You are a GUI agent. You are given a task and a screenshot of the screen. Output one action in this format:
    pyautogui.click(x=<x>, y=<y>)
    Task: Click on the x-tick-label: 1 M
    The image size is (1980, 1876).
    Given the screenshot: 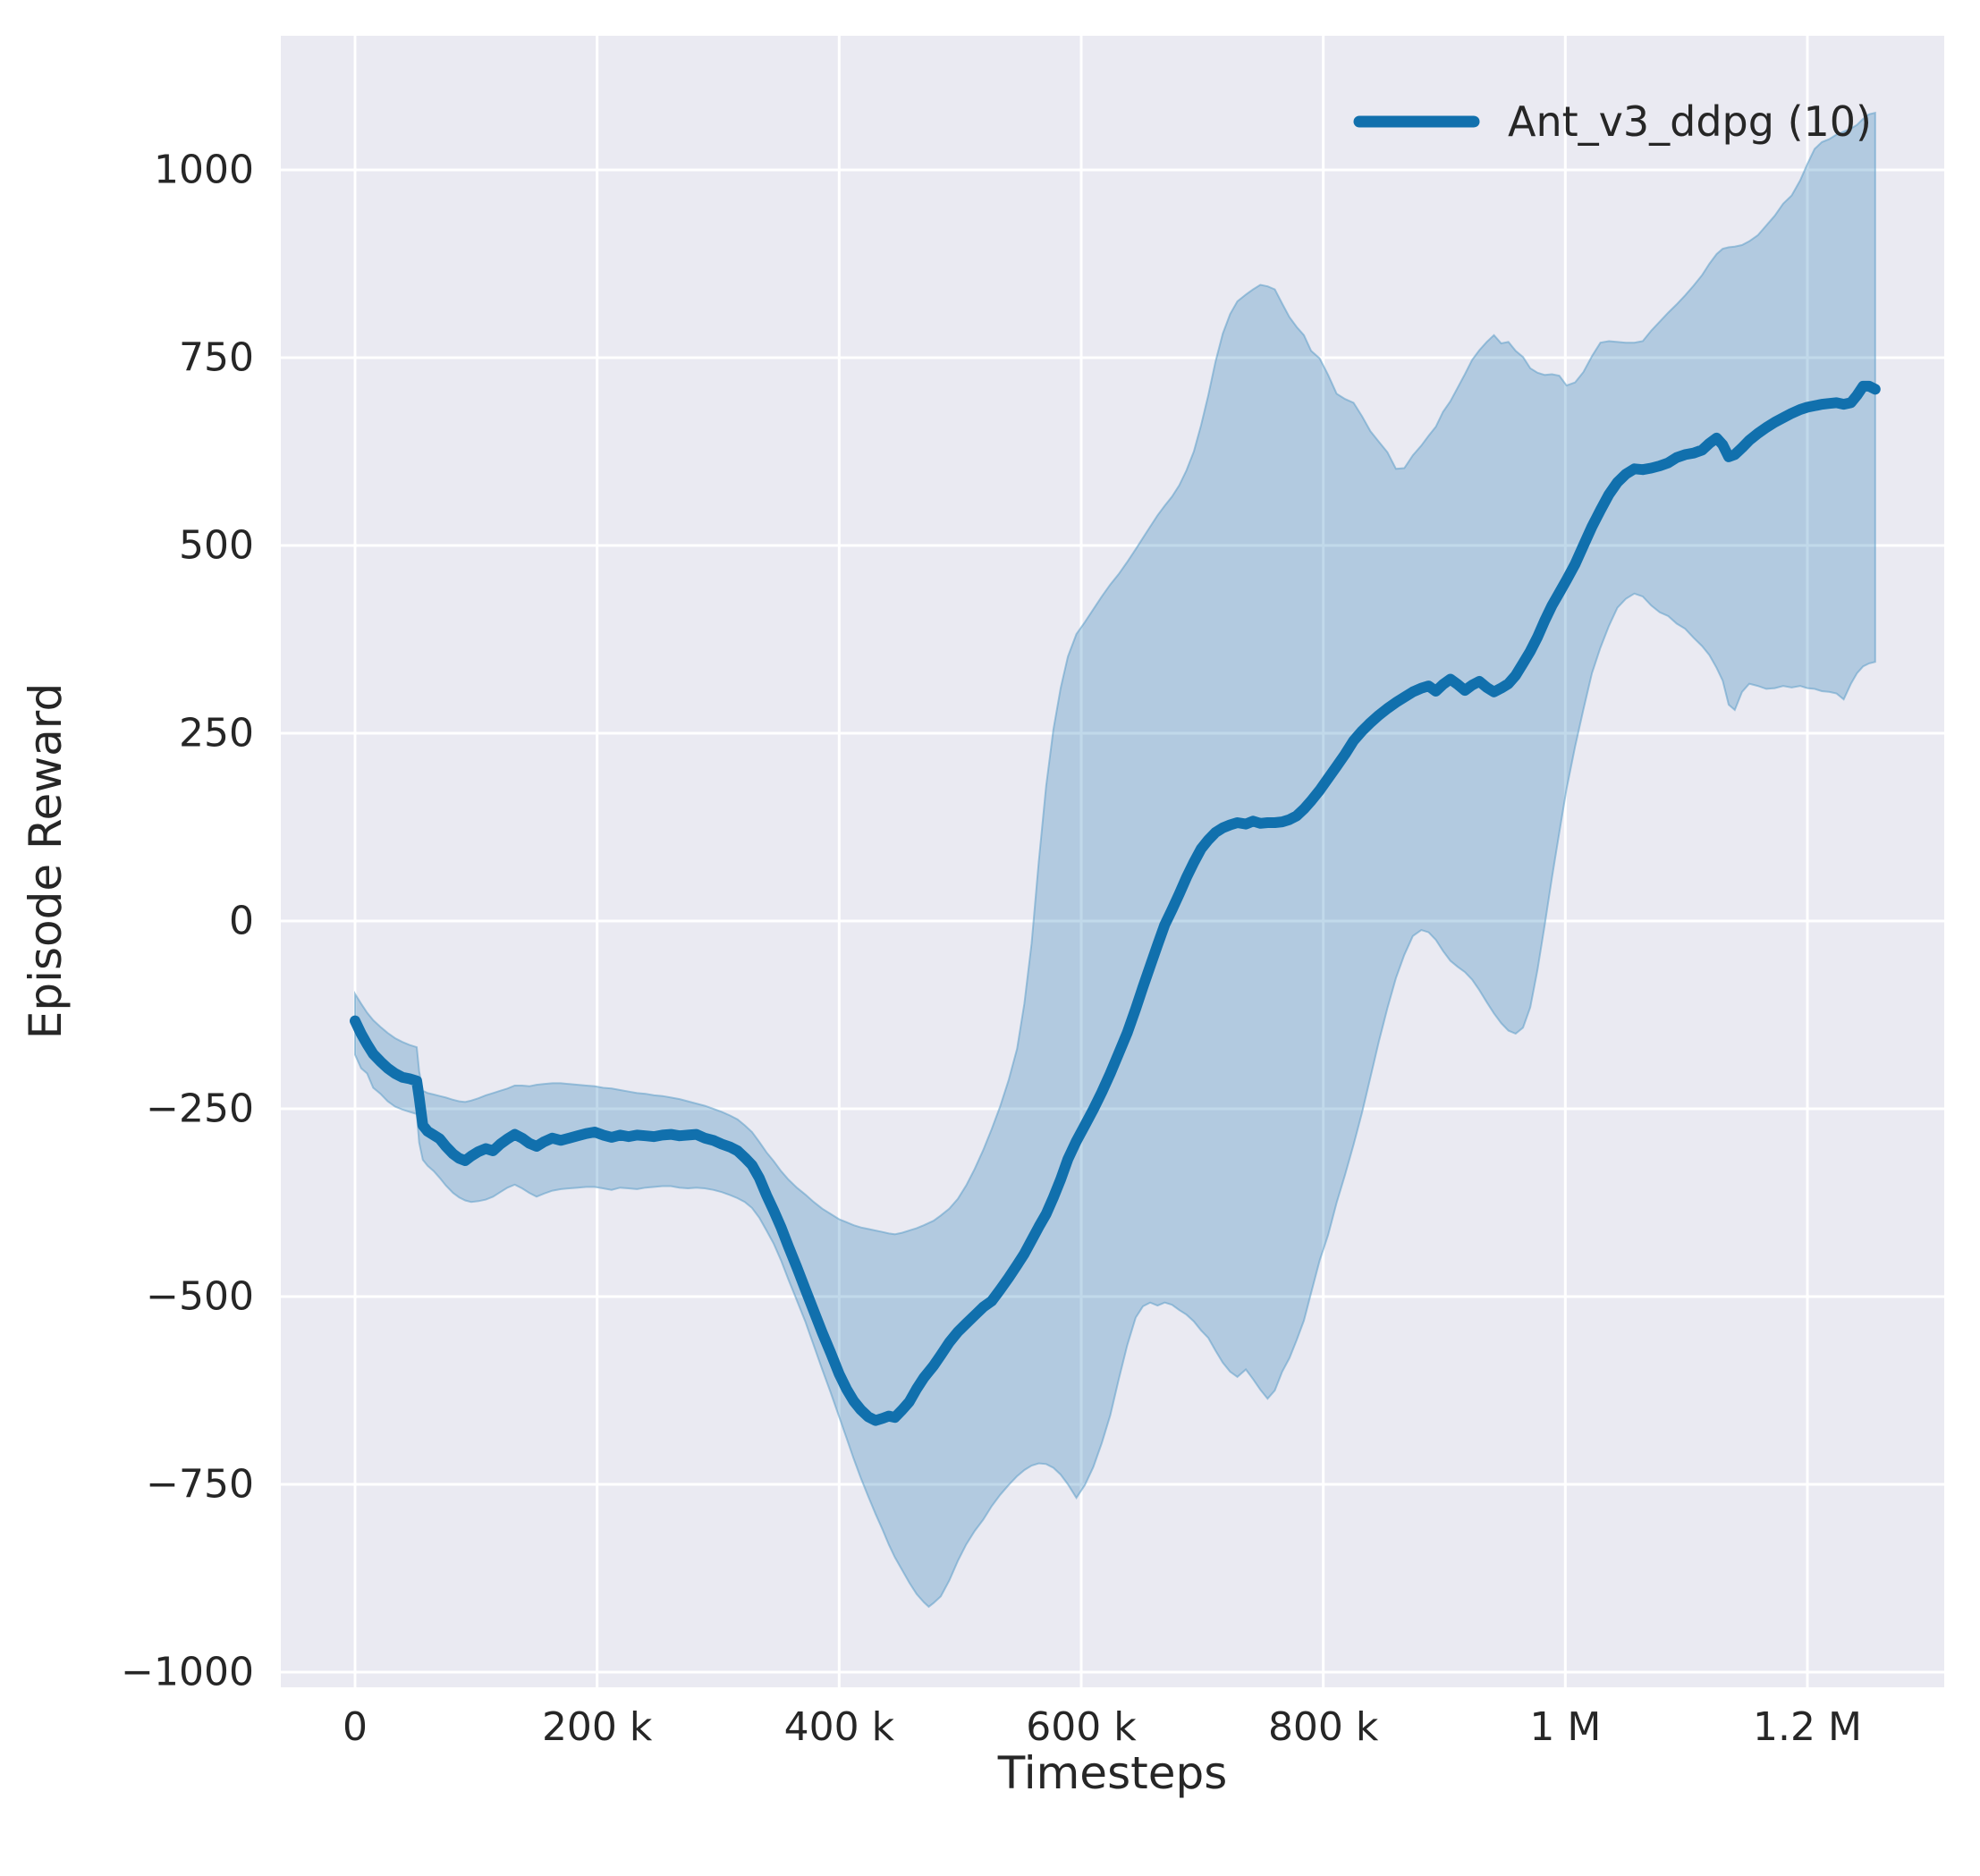 What is the action you would take?
    pyautogui.click(x=1565, y=1727)
    